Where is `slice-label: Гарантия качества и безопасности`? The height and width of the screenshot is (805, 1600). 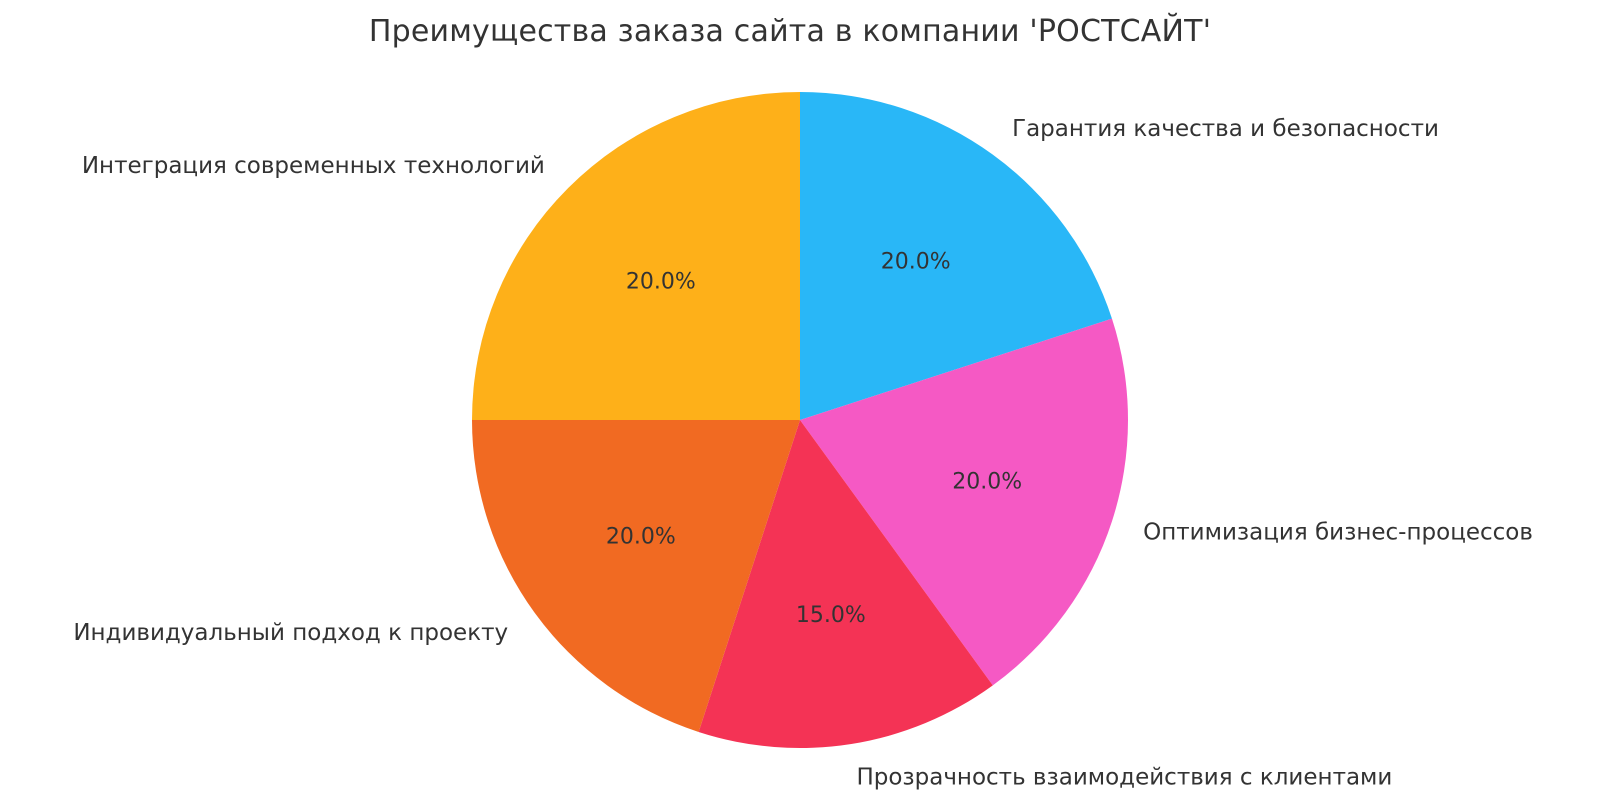
slice-label: Гарантия качества и безопасности is located at coordinates (1225, 129).